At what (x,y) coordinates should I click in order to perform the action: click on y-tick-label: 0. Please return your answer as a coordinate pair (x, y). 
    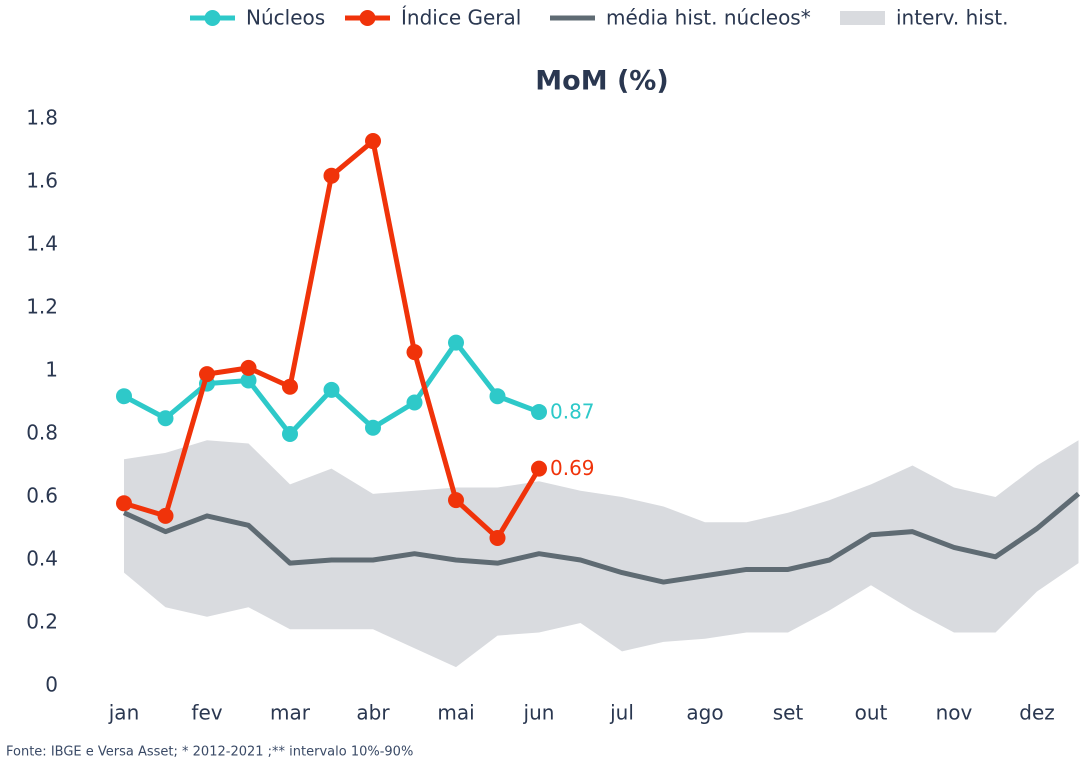
    Looking at the image, I should click on (51, 685).